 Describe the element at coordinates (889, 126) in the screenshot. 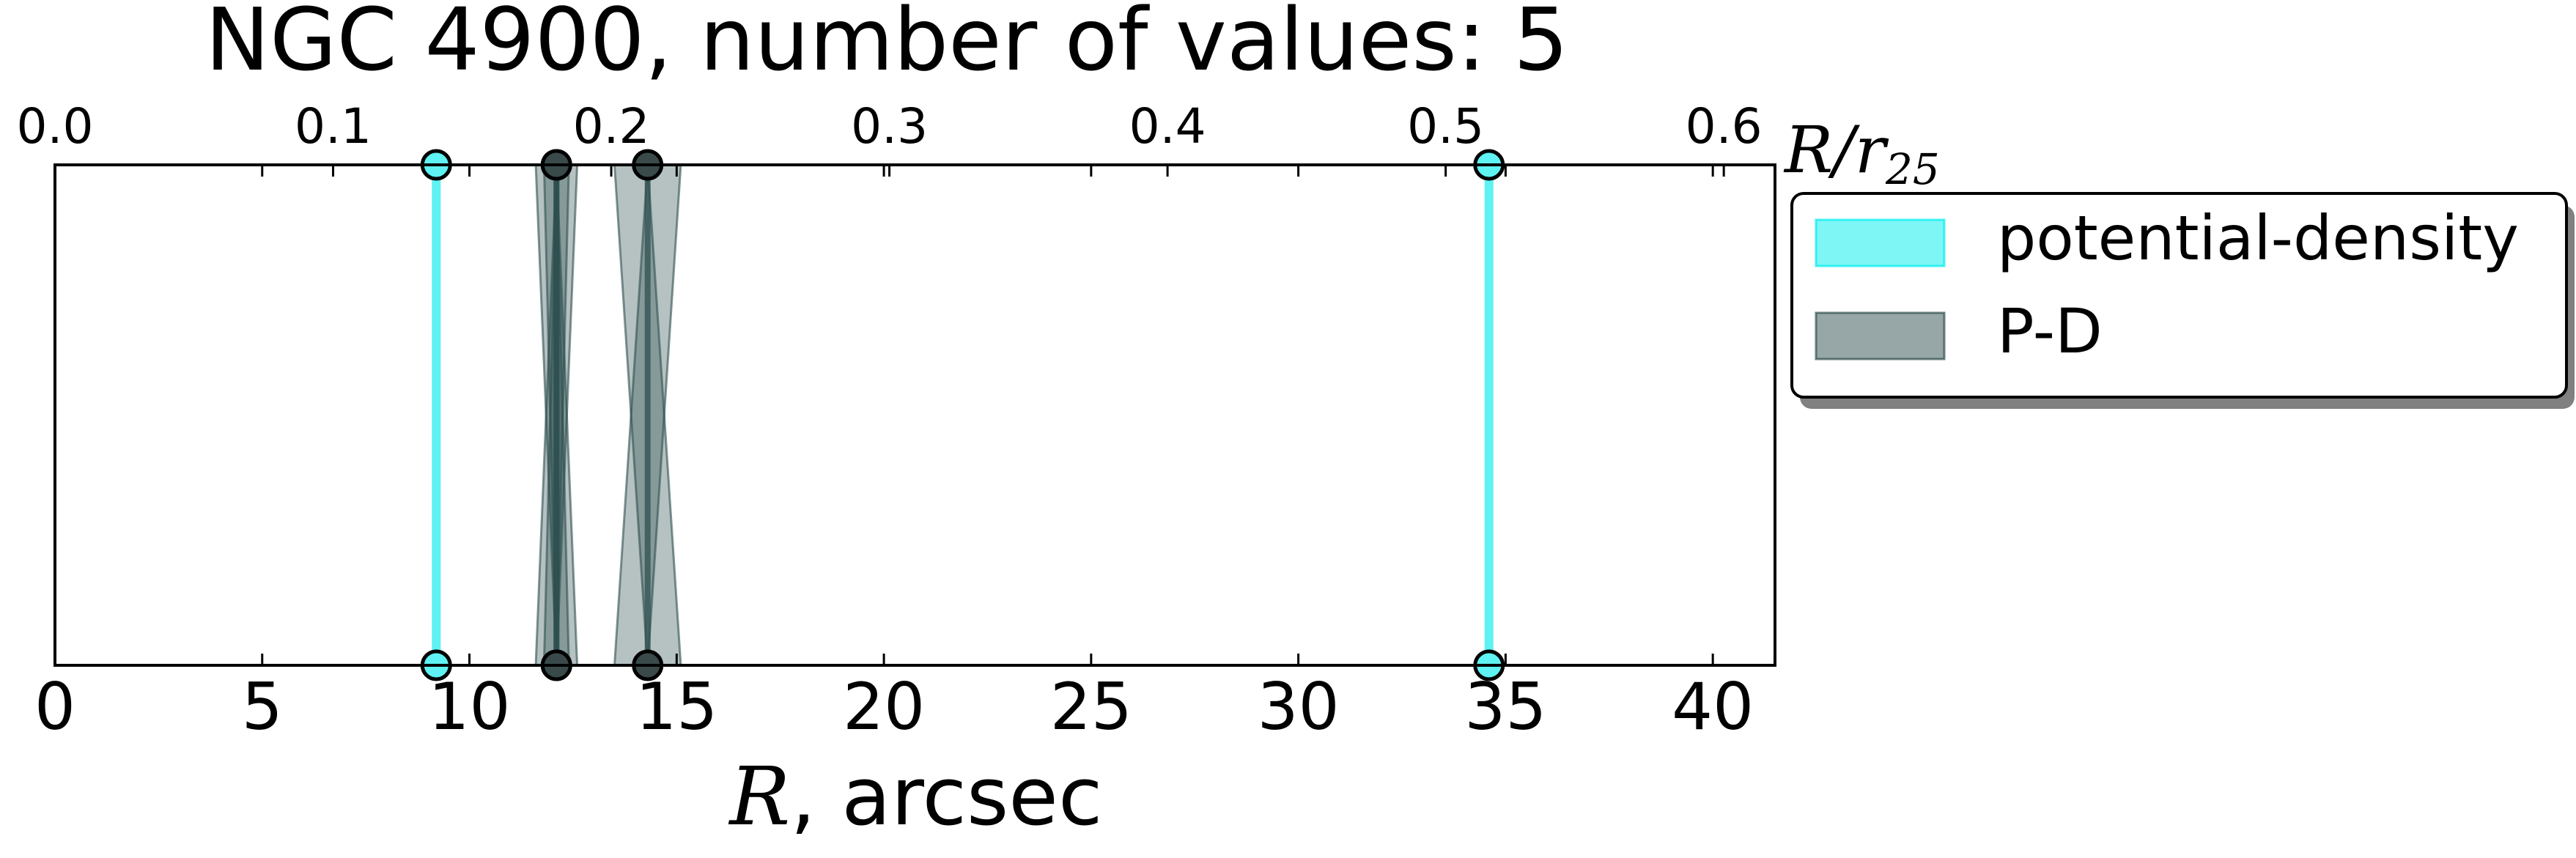

I see `x-top-tick-label: 0.3` at that location.